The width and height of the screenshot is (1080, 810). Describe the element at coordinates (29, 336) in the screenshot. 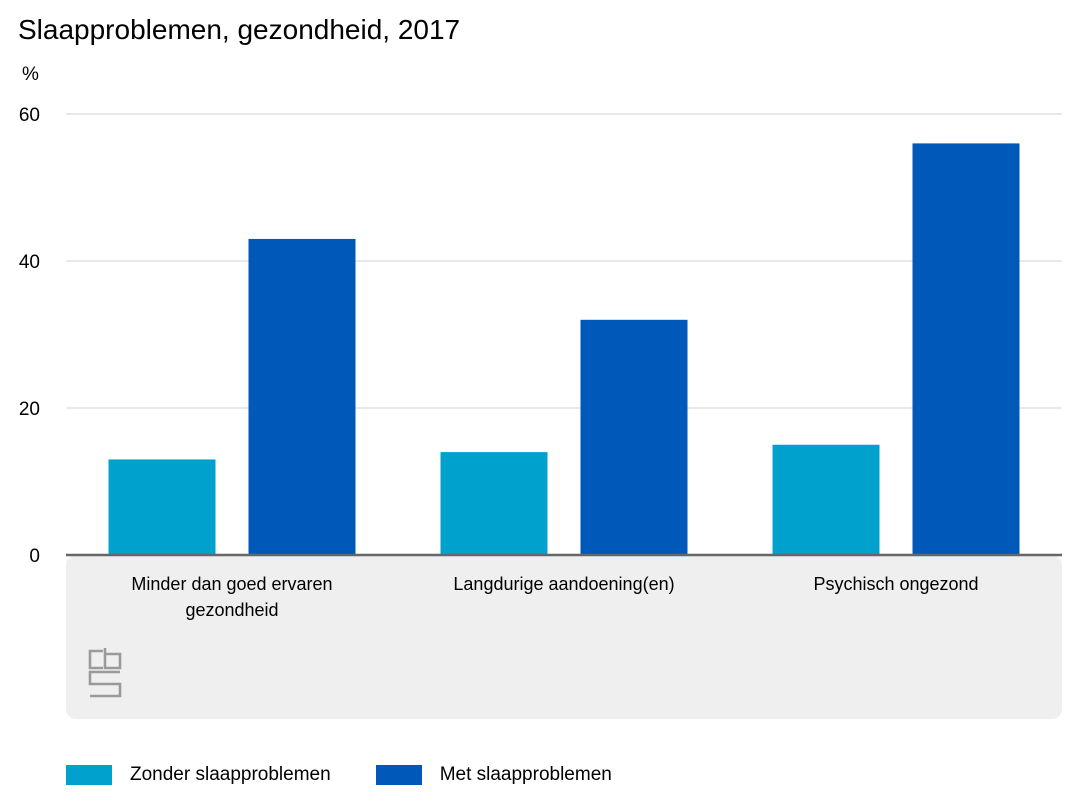

I see `y-axis-ticks: 0 20 40 60` at that location.